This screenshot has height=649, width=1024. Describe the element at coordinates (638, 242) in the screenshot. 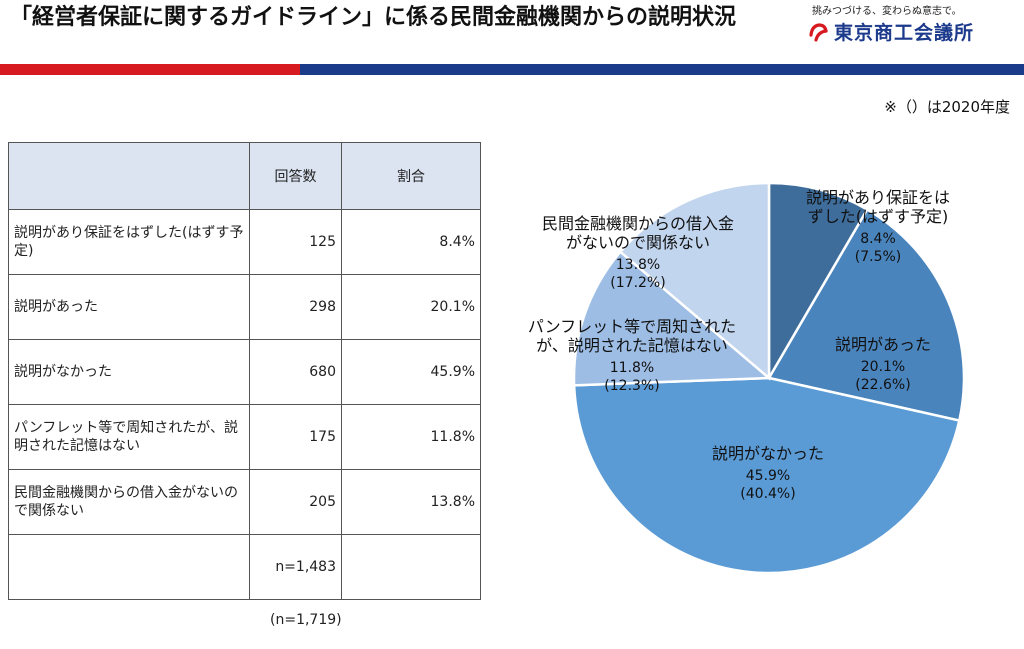

I see `slice-label: がないので関係ない` at that location.